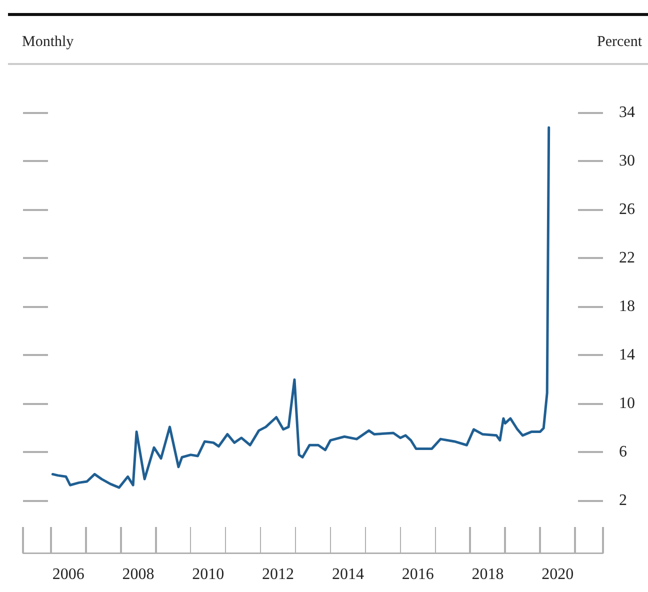 The image size is (648, 592). Describe the element at coordinates (208, 574) in the screenshot. I see `x-tick-label: 2010` at that location.